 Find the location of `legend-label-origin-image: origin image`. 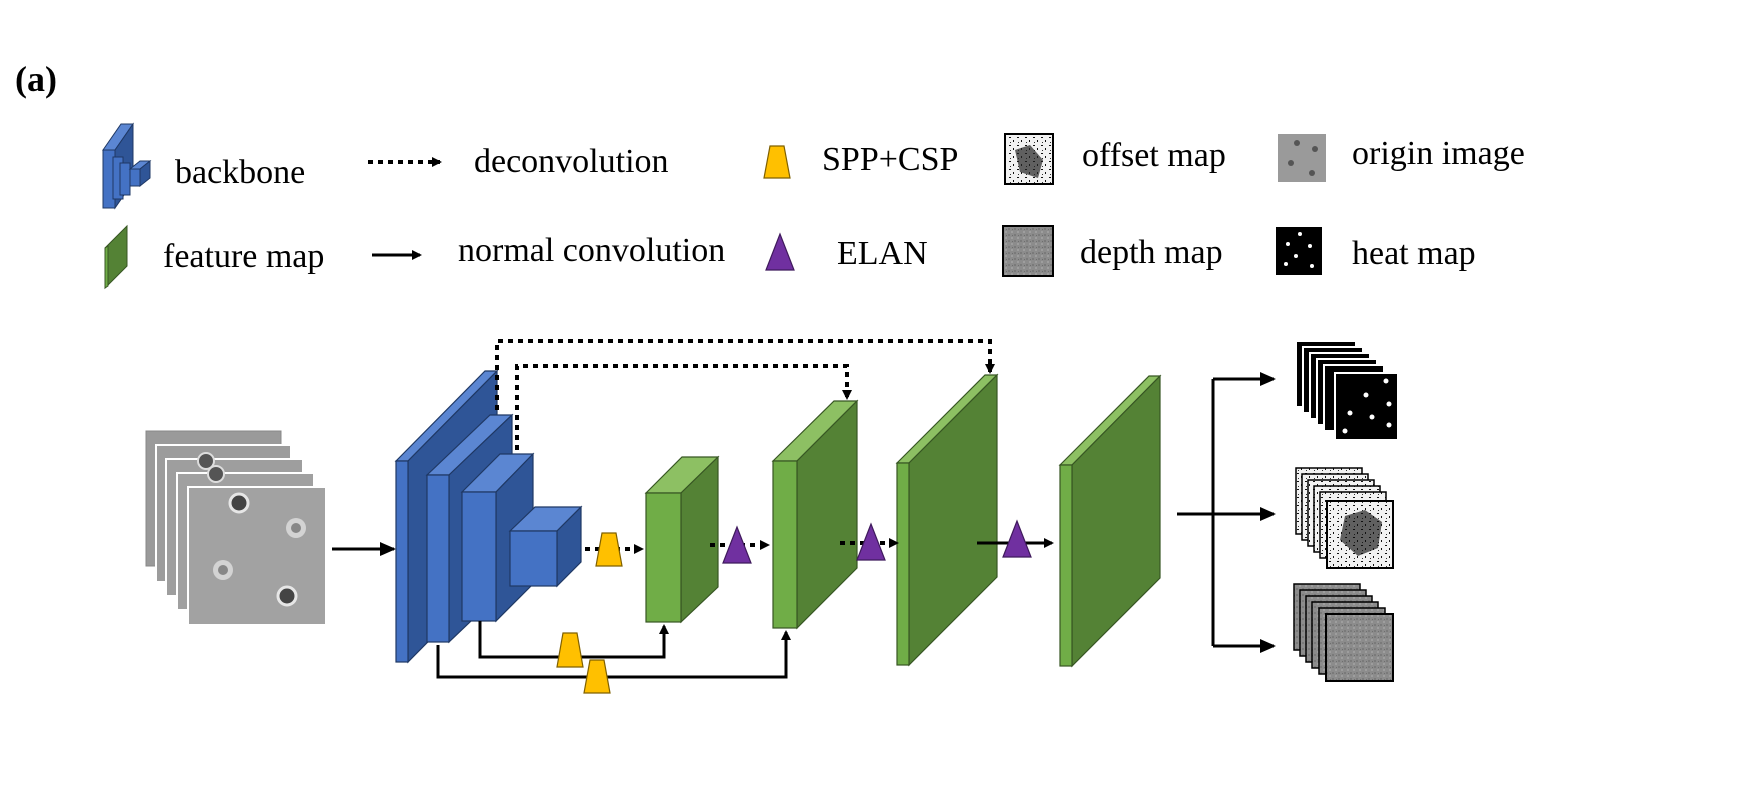

legend-label-origin-image: origin image is located at coordinates (1438, 153).